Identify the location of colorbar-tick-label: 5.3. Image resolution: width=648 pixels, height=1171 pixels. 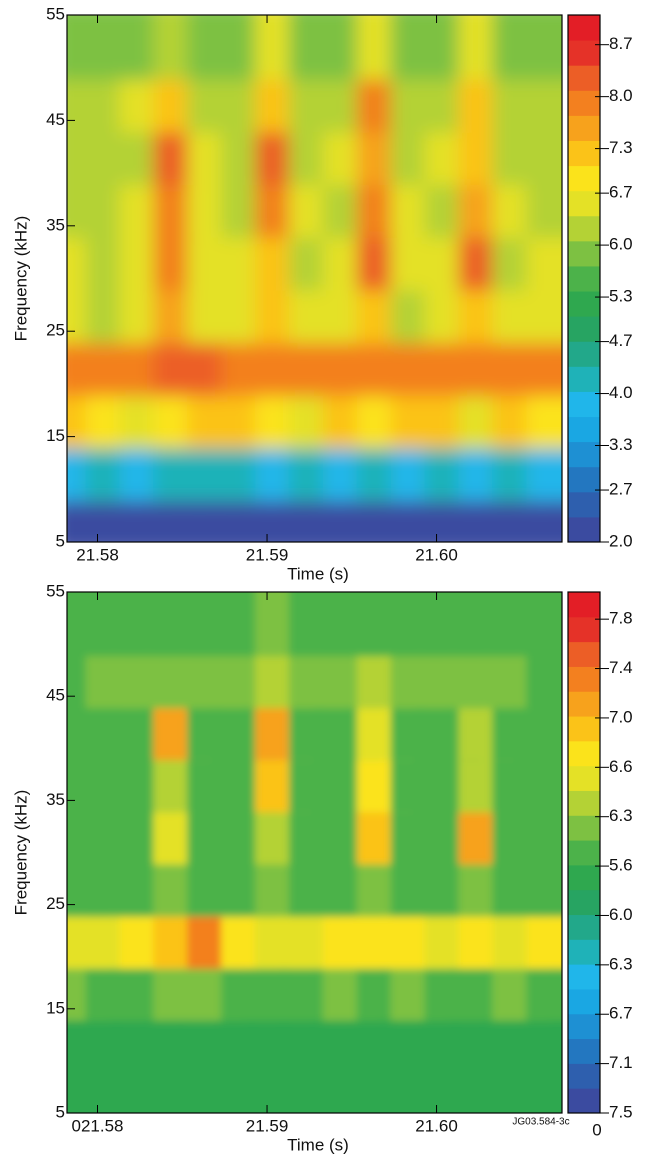
(621, 296).